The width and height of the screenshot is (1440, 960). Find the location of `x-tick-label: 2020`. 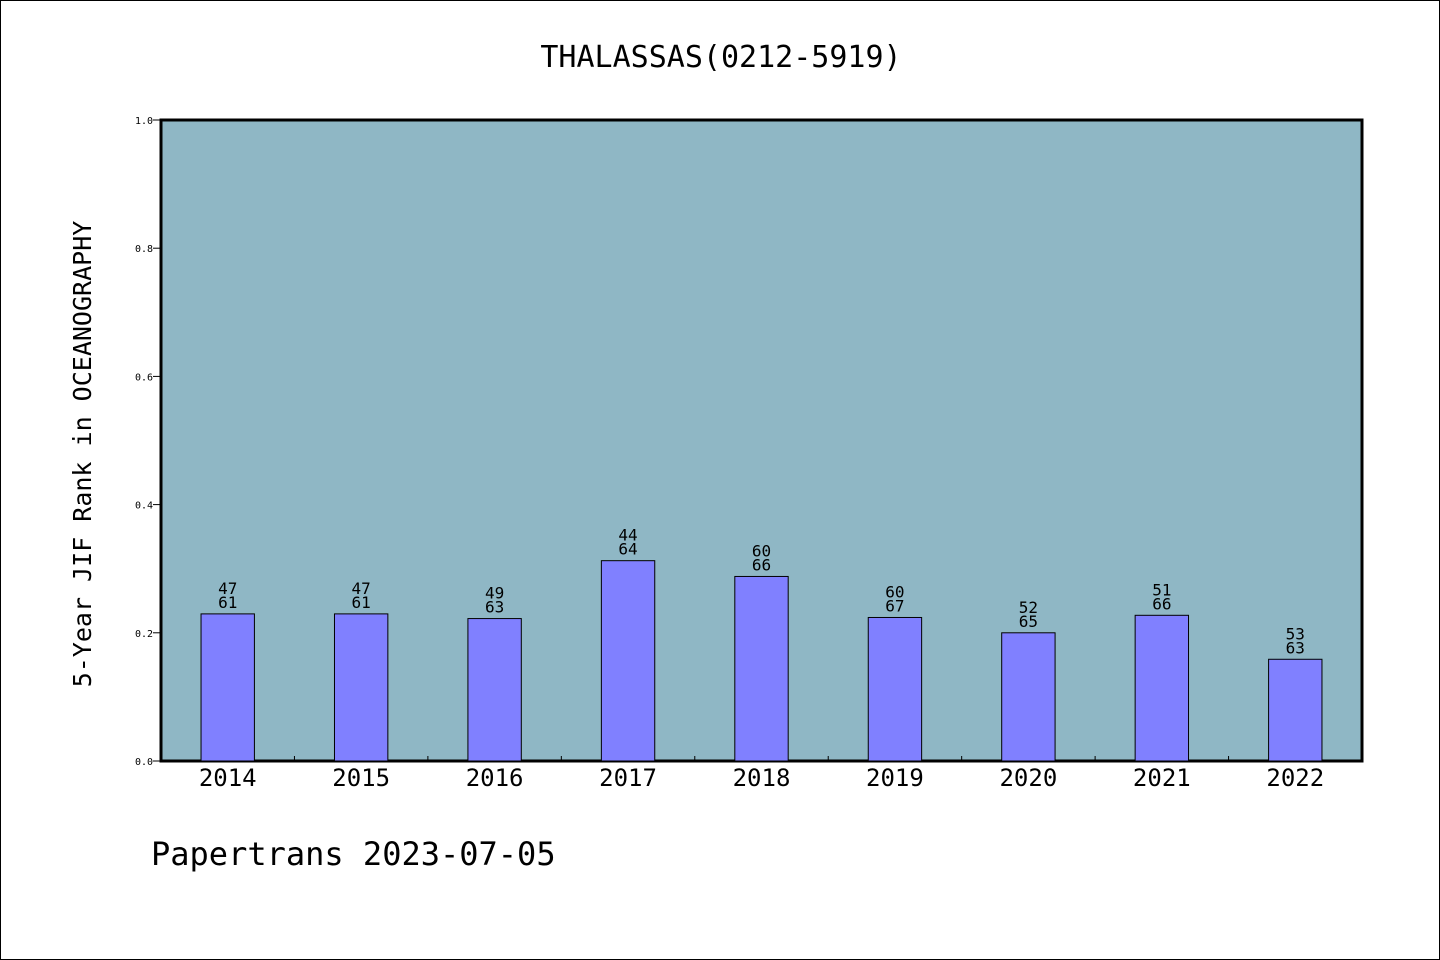

x-tick-label: 2020 is located at coordinates (1028, 778).